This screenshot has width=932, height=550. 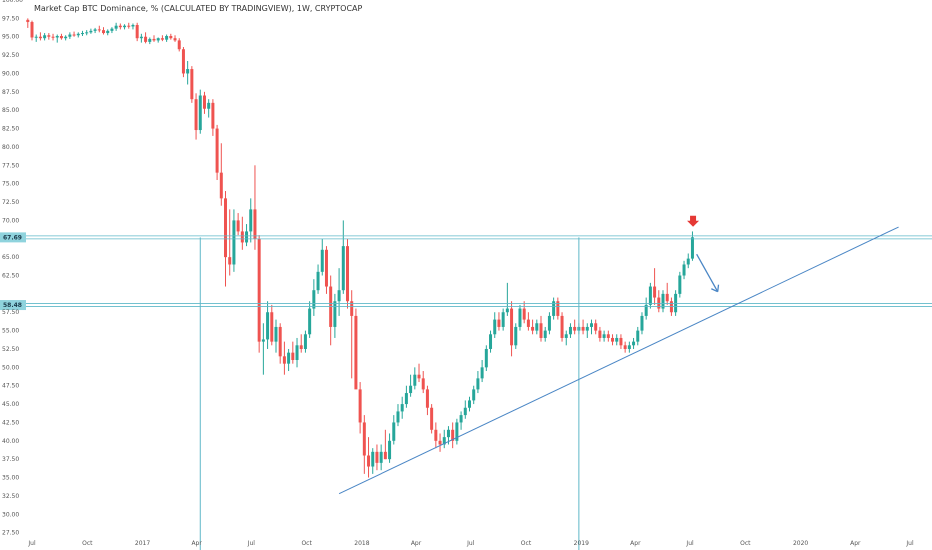 I want to click on y-tick-label: 30.00, so click(x=10, y=514).